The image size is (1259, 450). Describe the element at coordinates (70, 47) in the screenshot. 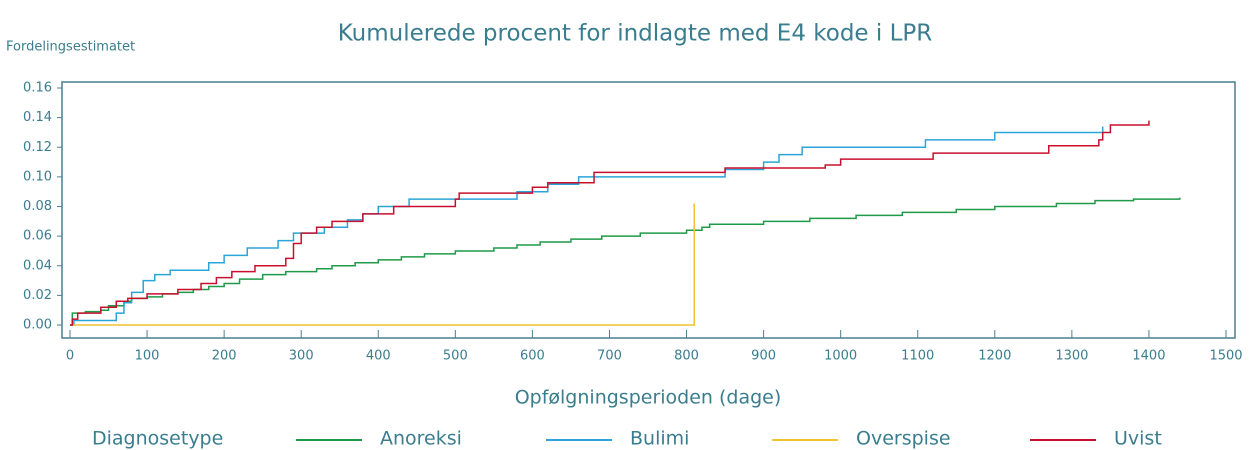

I see `y-axis-label: Fordelingsestimatet` at that location.